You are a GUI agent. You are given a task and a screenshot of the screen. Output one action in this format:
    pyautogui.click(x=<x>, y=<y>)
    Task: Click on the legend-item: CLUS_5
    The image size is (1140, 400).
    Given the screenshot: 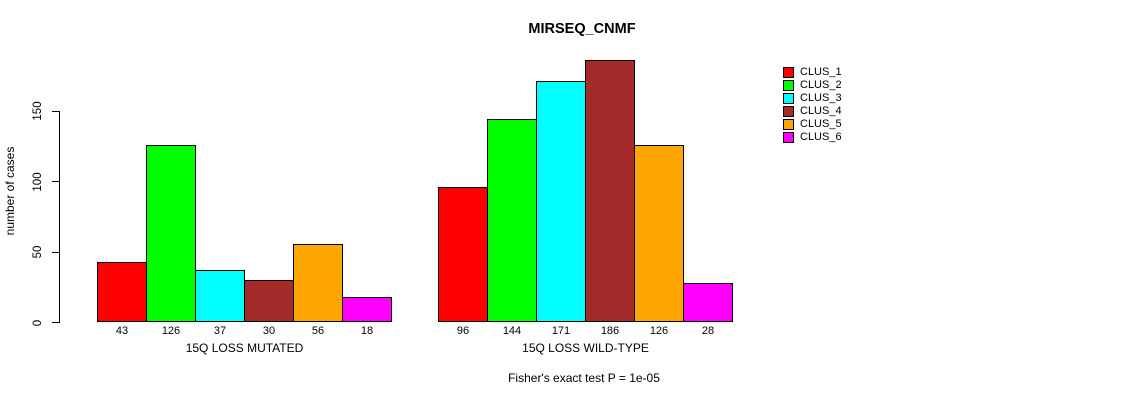 What is the action you would take?
    pyautogui.click(x=812, y=124)
    